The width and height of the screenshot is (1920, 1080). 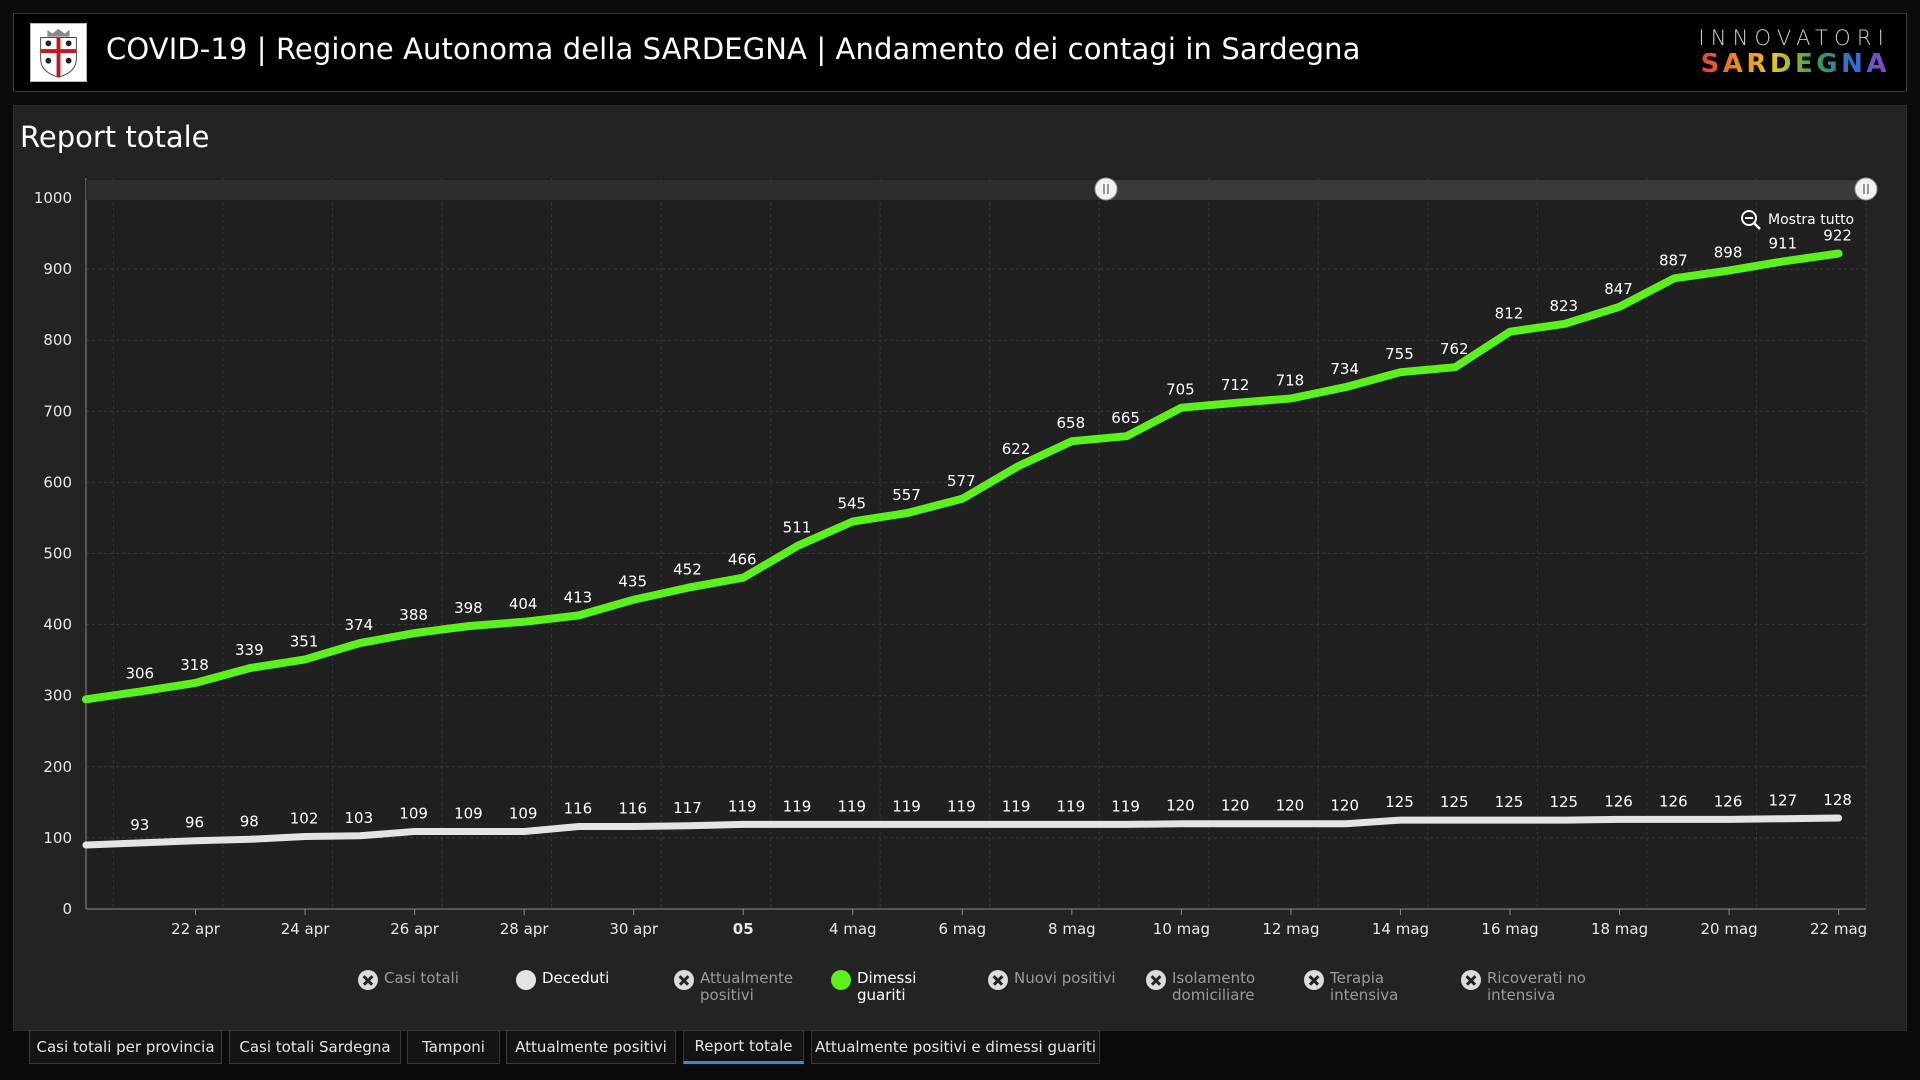 I want to click on data-label: 318, so click(x=194, y=665).